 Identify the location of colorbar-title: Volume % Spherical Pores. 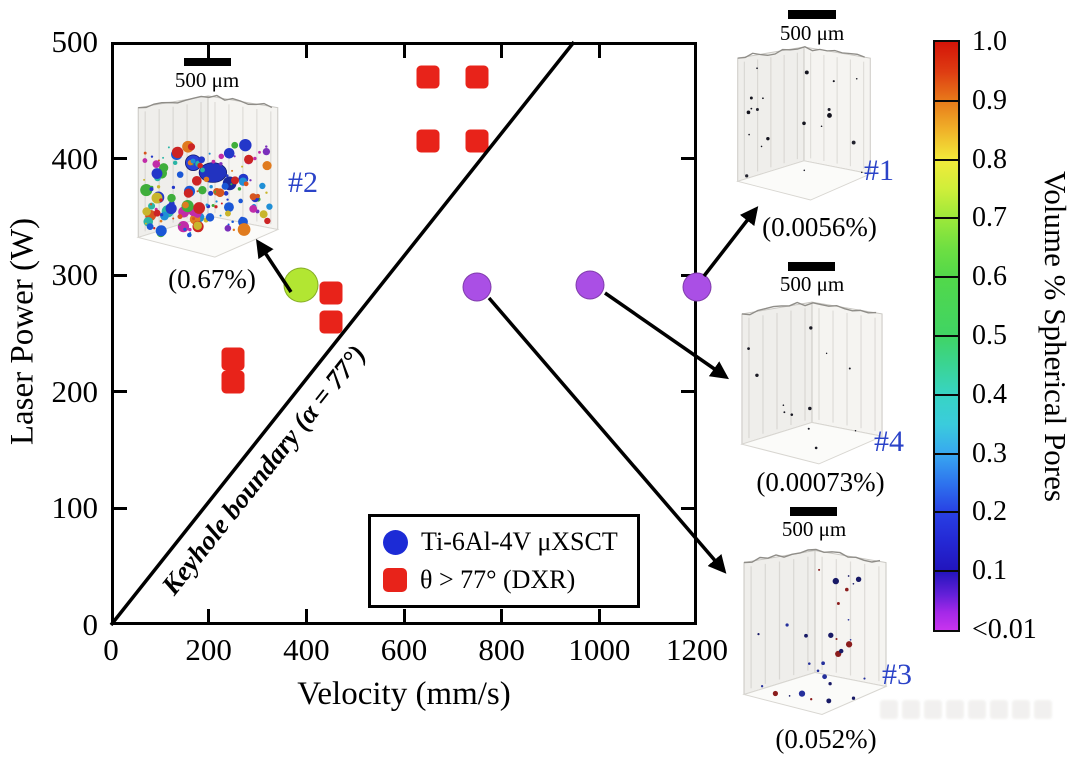
(1055, 336).